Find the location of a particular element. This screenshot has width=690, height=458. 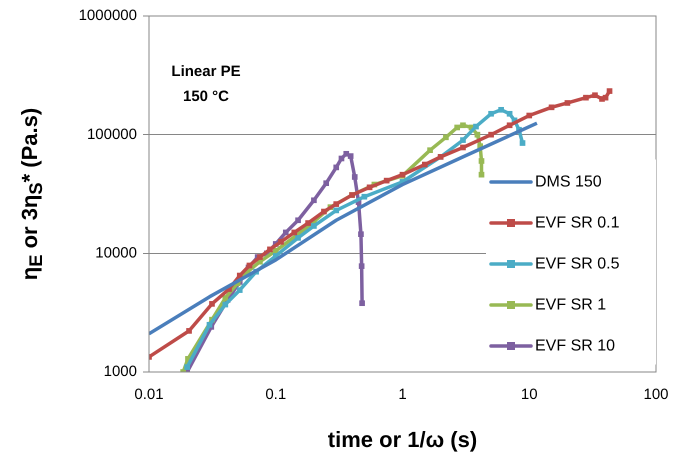

x-tick-label: 0.1 is located at coordinates (275, 395).